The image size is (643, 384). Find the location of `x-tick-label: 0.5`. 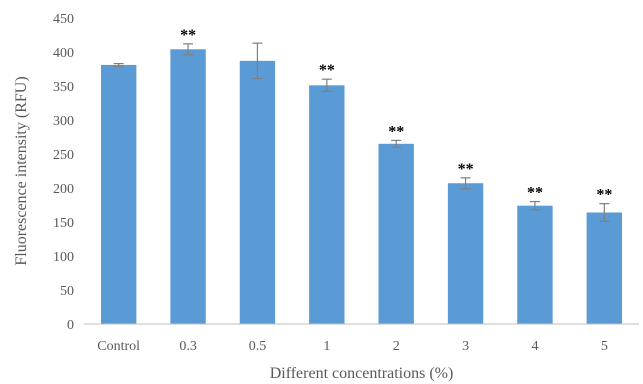

x-tick-label: 0.5 is located at coordinates (258, 346).